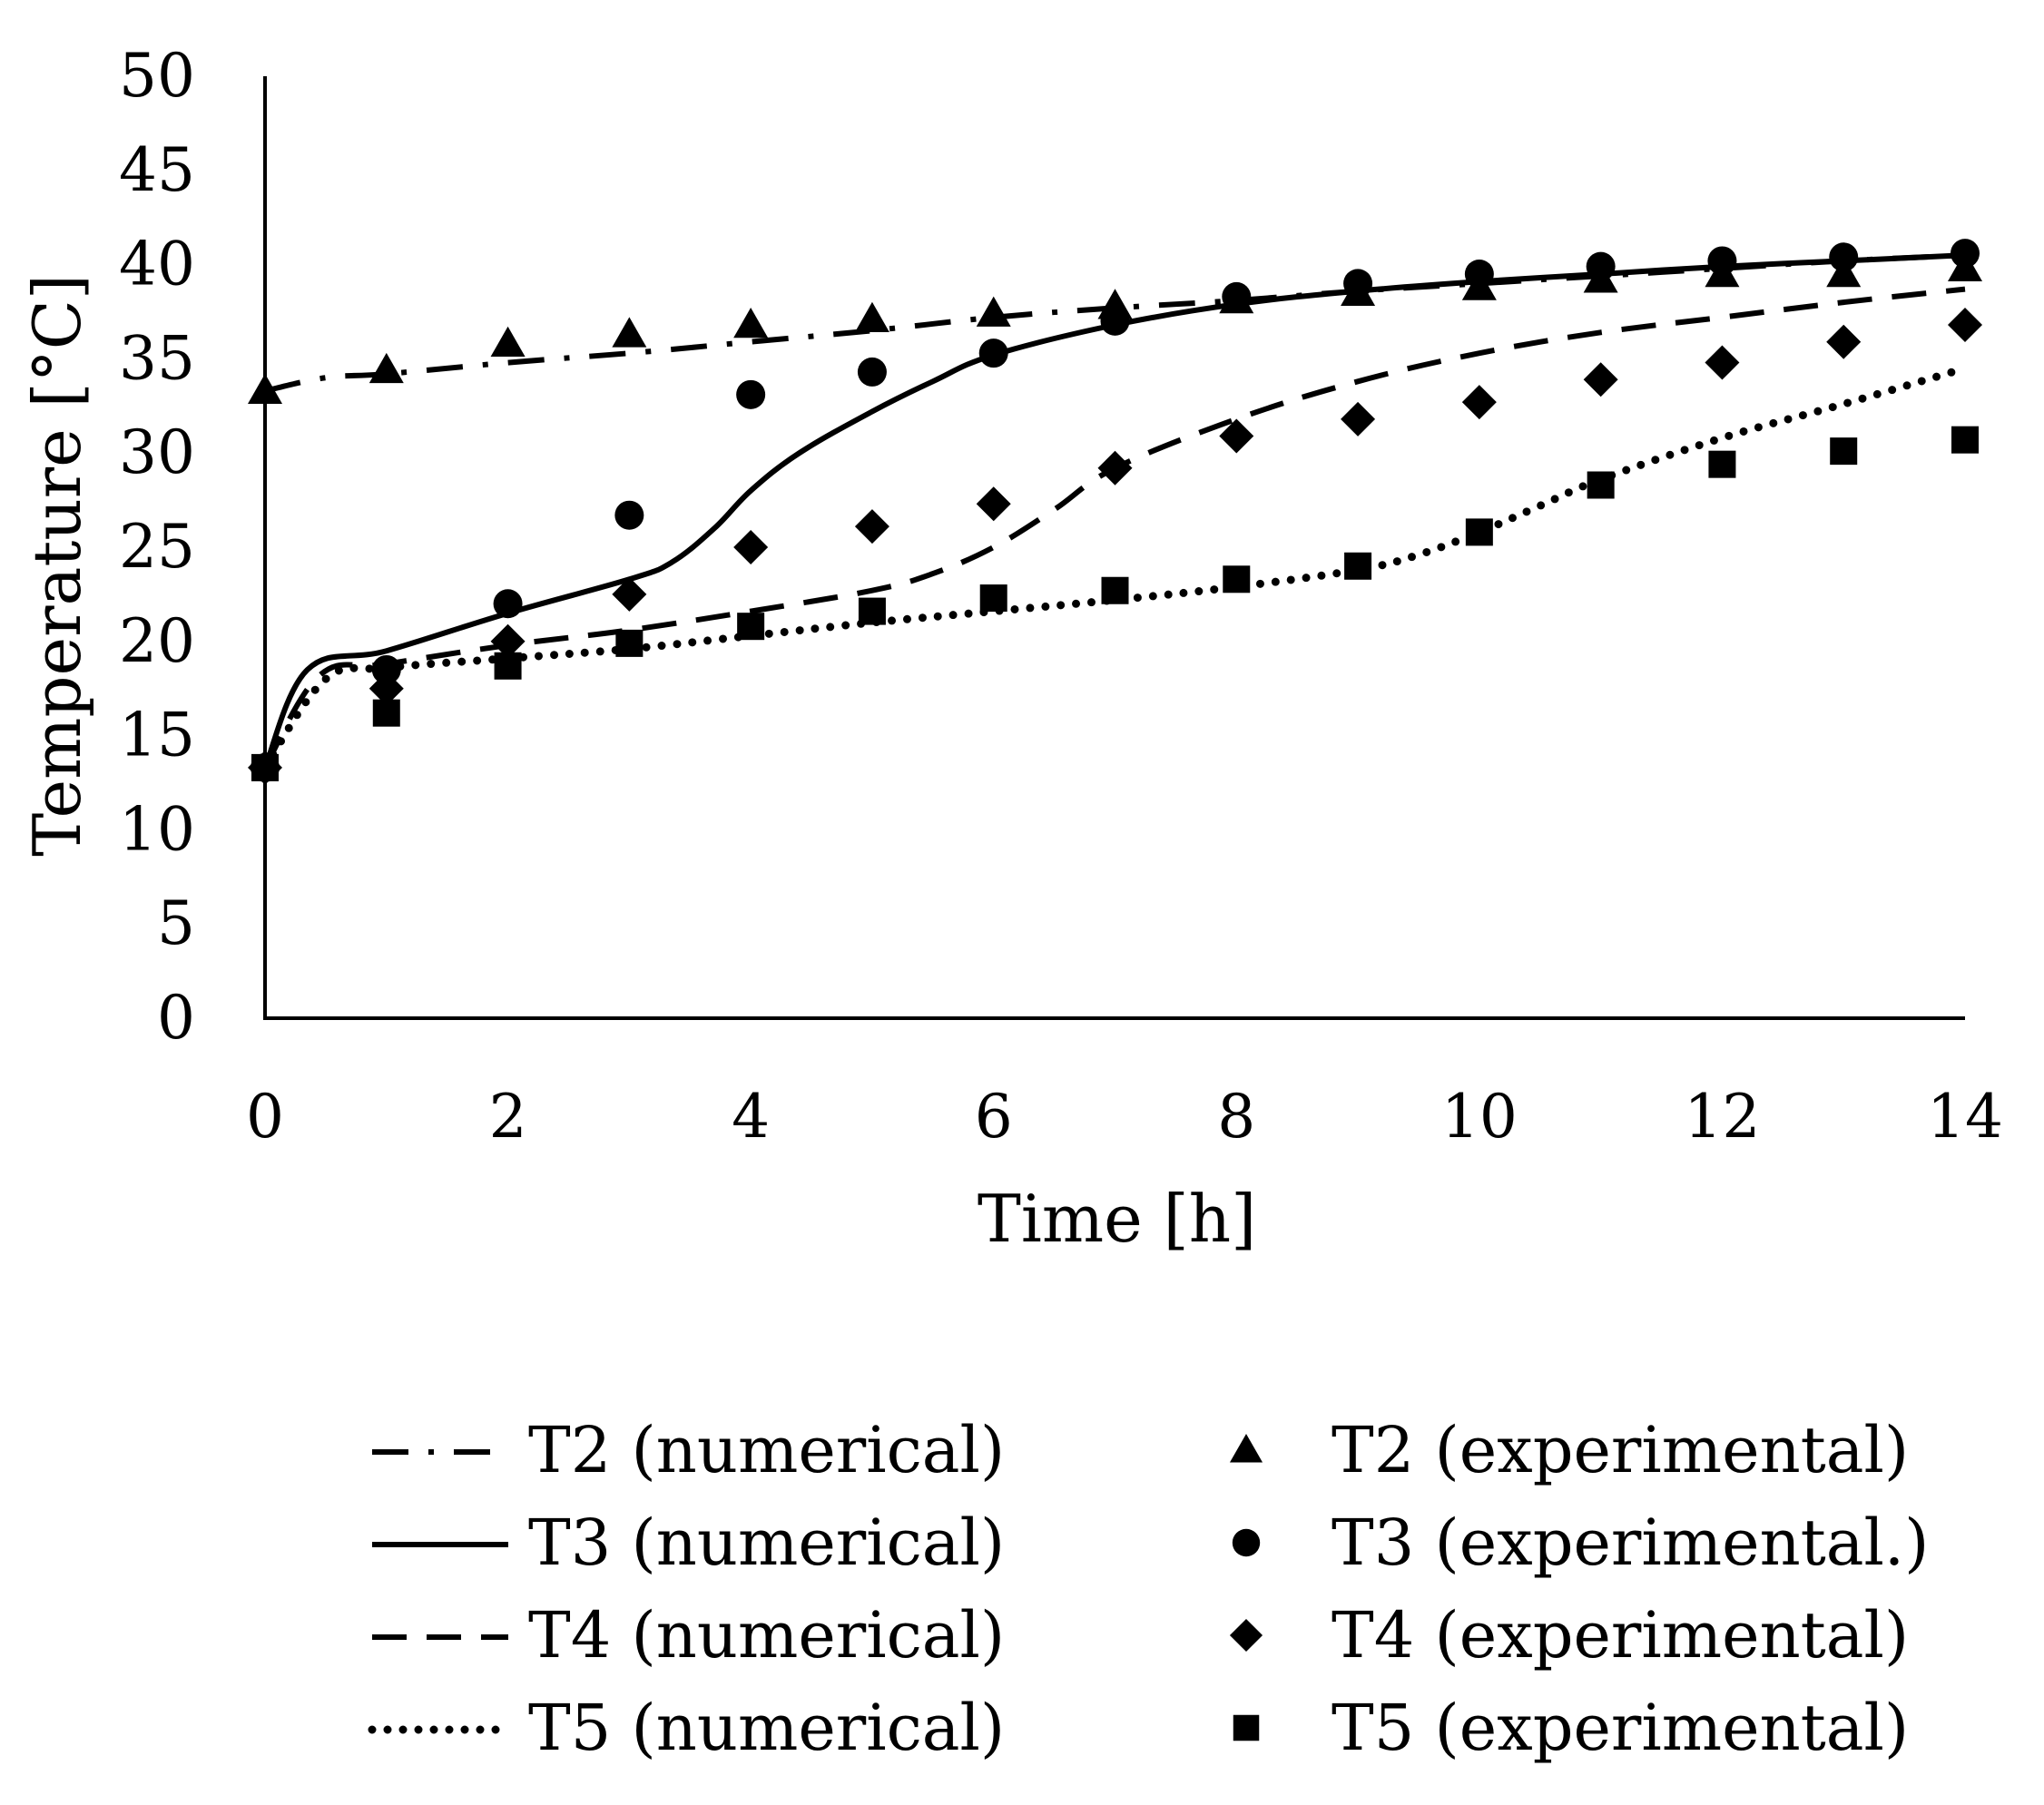  Describe the element at coordinates (157, 735) in the screenshot. I see `y-tick-label: 15` at that location.